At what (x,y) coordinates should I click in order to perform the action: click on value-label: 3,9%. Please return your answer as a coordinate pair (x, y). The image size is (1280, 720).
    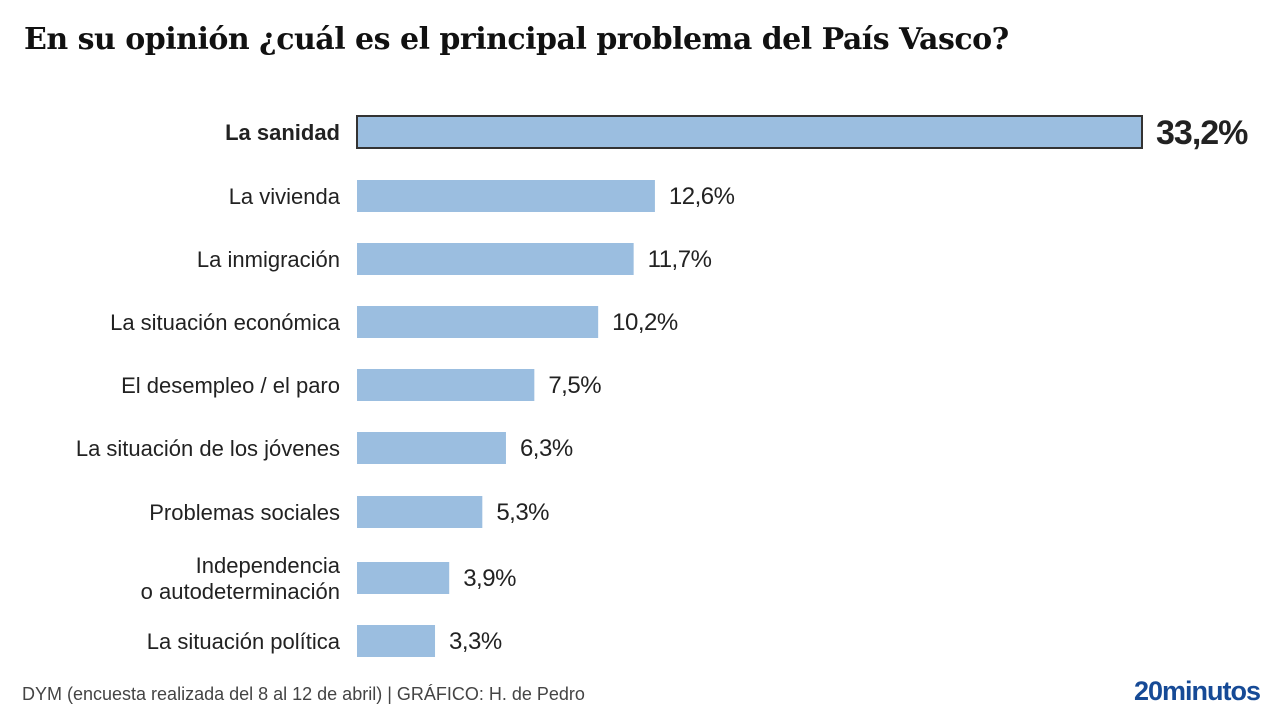
    Looking at the image, I should click on (489, 578).